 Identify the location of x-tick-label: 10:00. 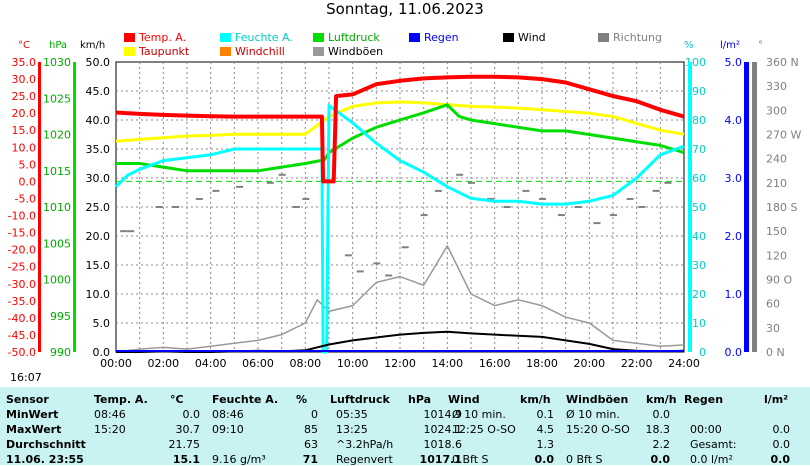
(353, 363).